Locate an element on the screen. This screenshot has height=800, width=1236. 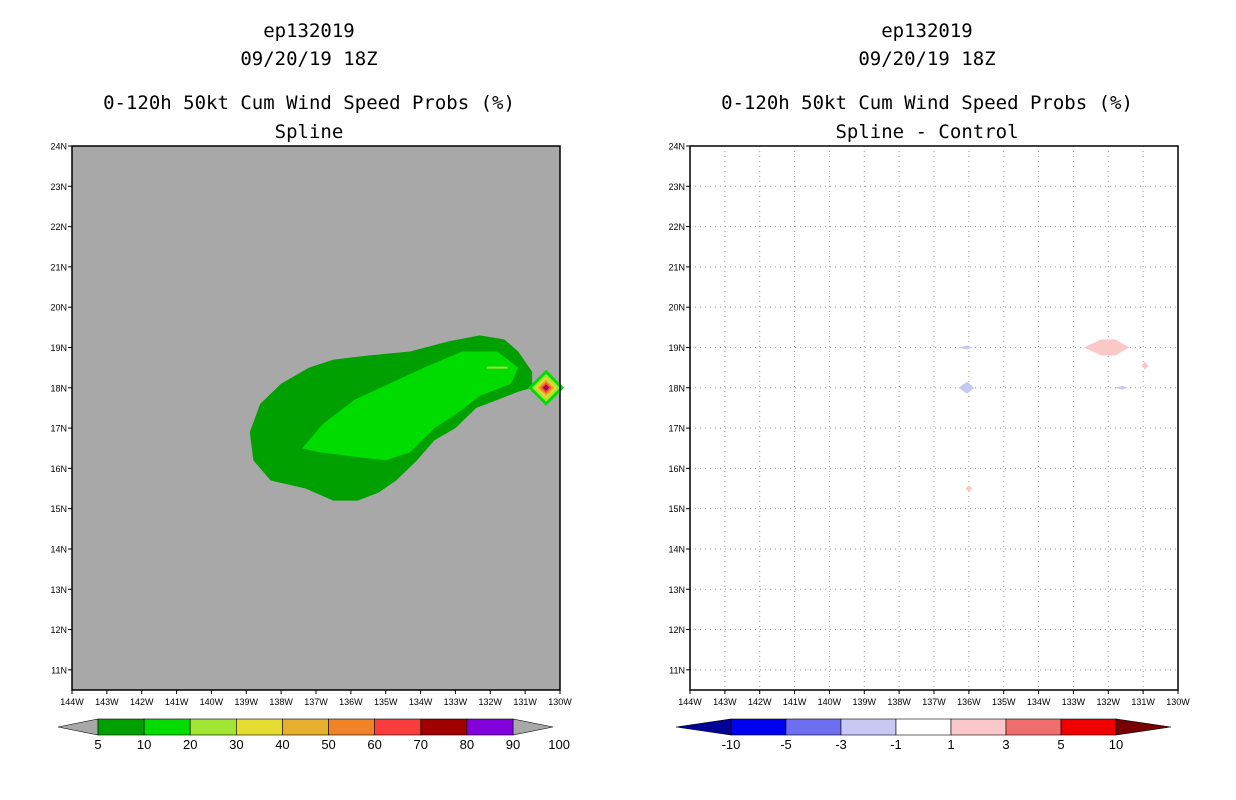
storm-id-left: ep132019 is located at coordinates (309, 31).